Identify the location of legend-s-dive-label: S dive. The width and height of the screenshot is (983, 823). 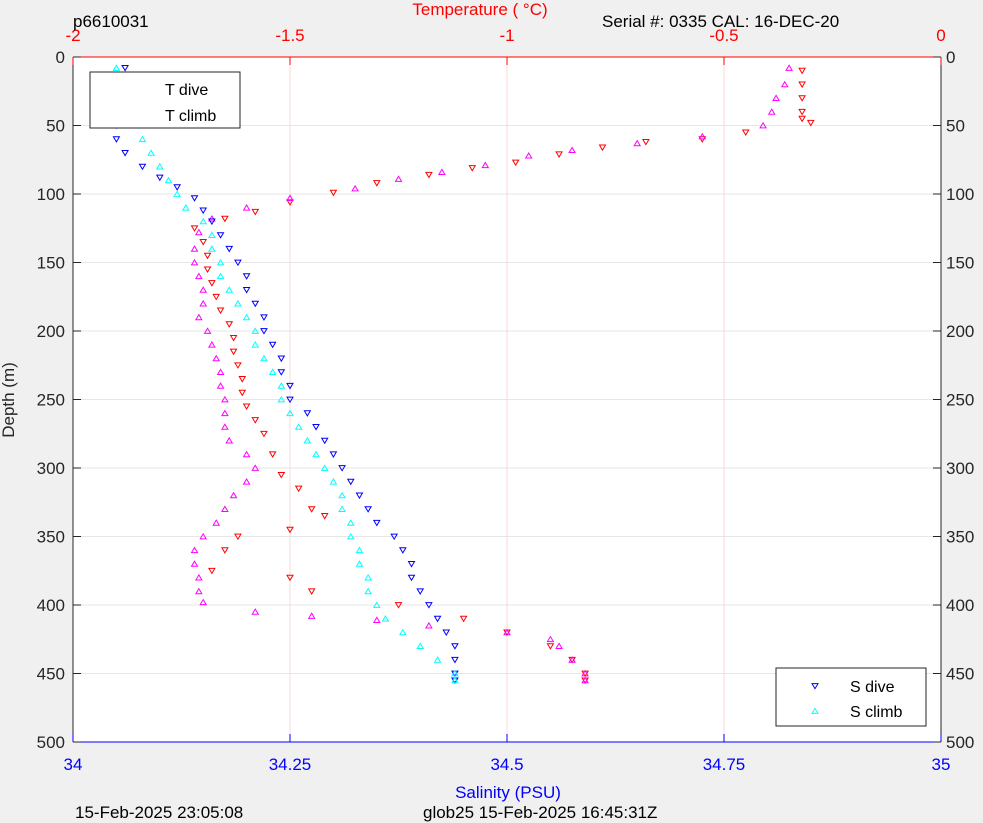
(872, 687).